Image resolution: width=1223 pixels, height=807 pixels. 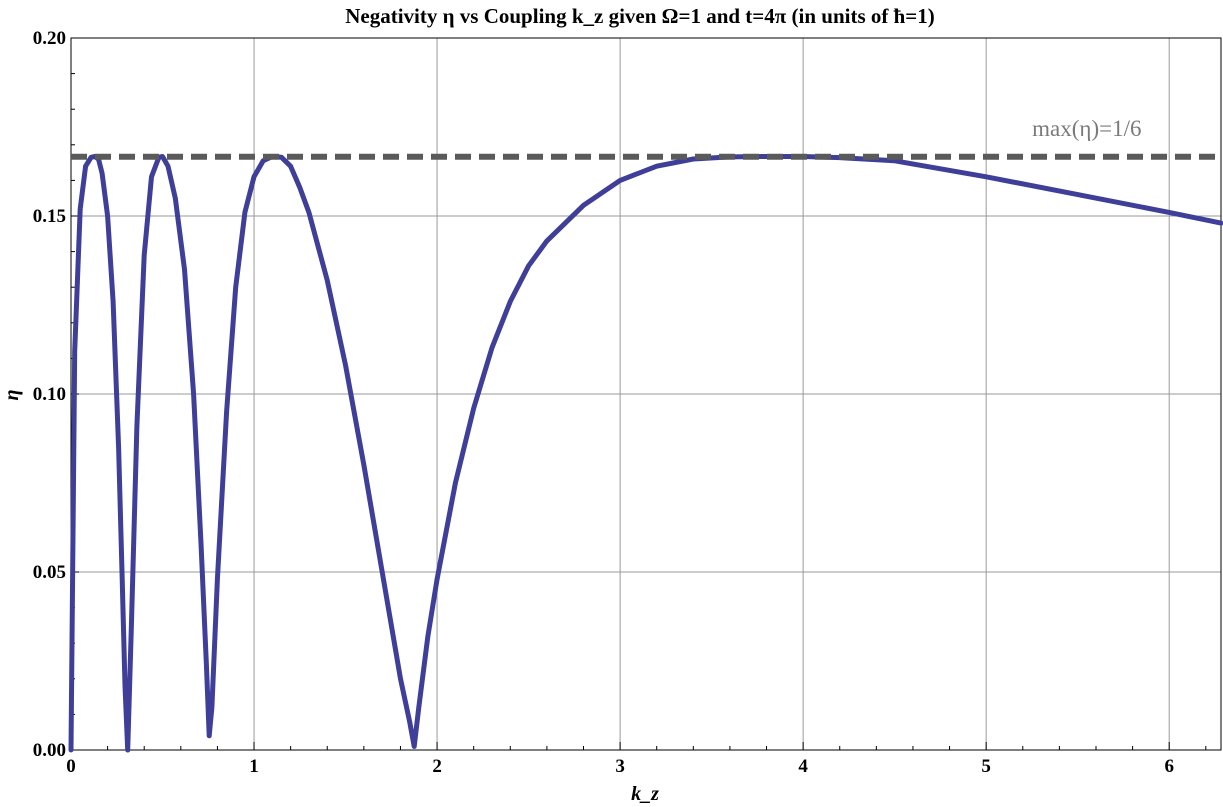 What do you see at coordinates (12, 394) in the screenshot?
I see `y-axis-label: η` at bounding box center [12, 394].